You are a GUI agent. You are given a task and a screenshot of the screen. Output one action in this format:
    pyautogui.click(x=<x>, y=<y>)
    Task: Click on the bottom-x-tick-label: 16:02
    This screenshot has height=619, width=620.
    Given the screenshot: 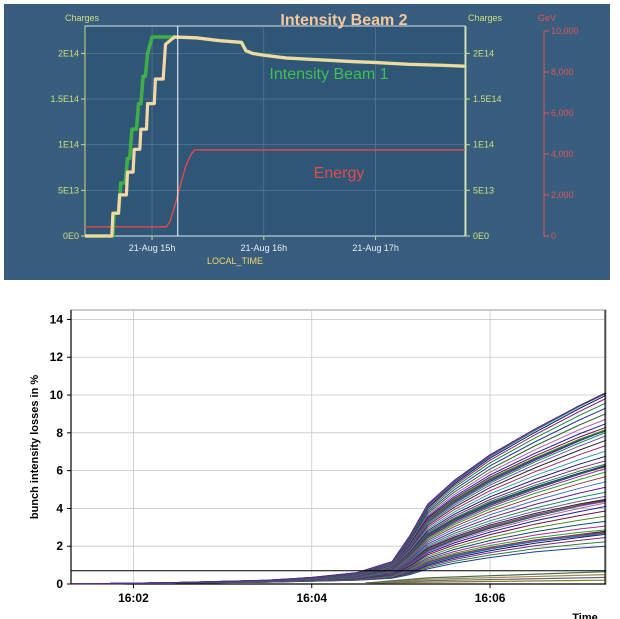 What is the action you would take?
    pyautogui.click(x=133, y=598)
    